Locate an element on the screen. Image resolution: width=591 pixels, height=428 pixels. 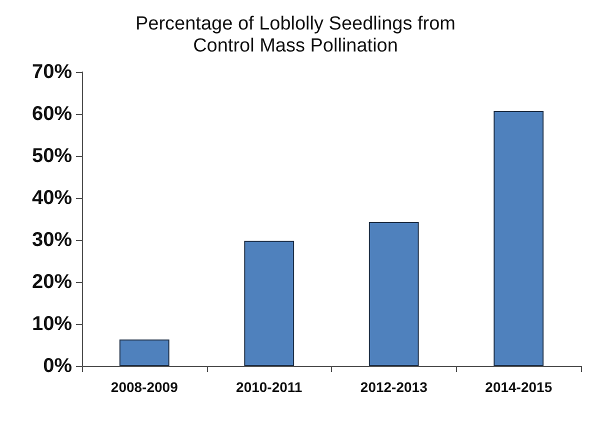
y-tick-label: 20% is located at coordinates (52, 282).